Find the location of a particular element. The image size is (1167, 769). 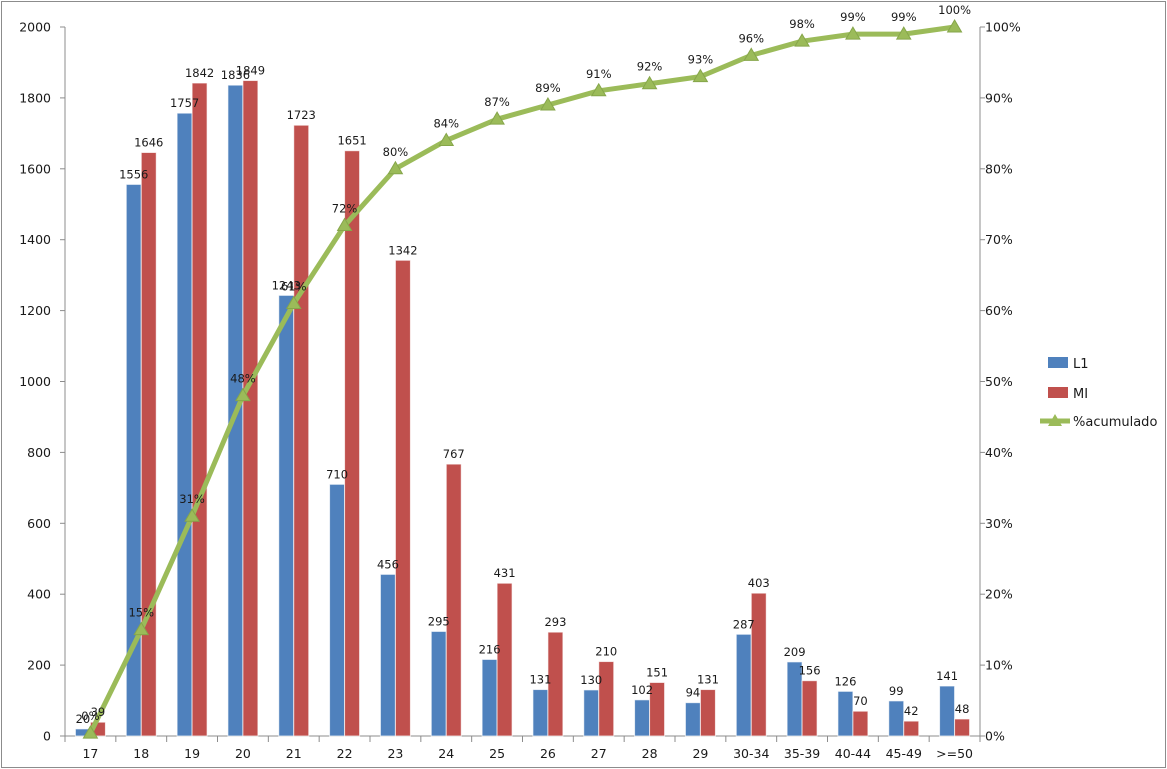

legend-label-mi: MI is located at coordinates (1080, 394).